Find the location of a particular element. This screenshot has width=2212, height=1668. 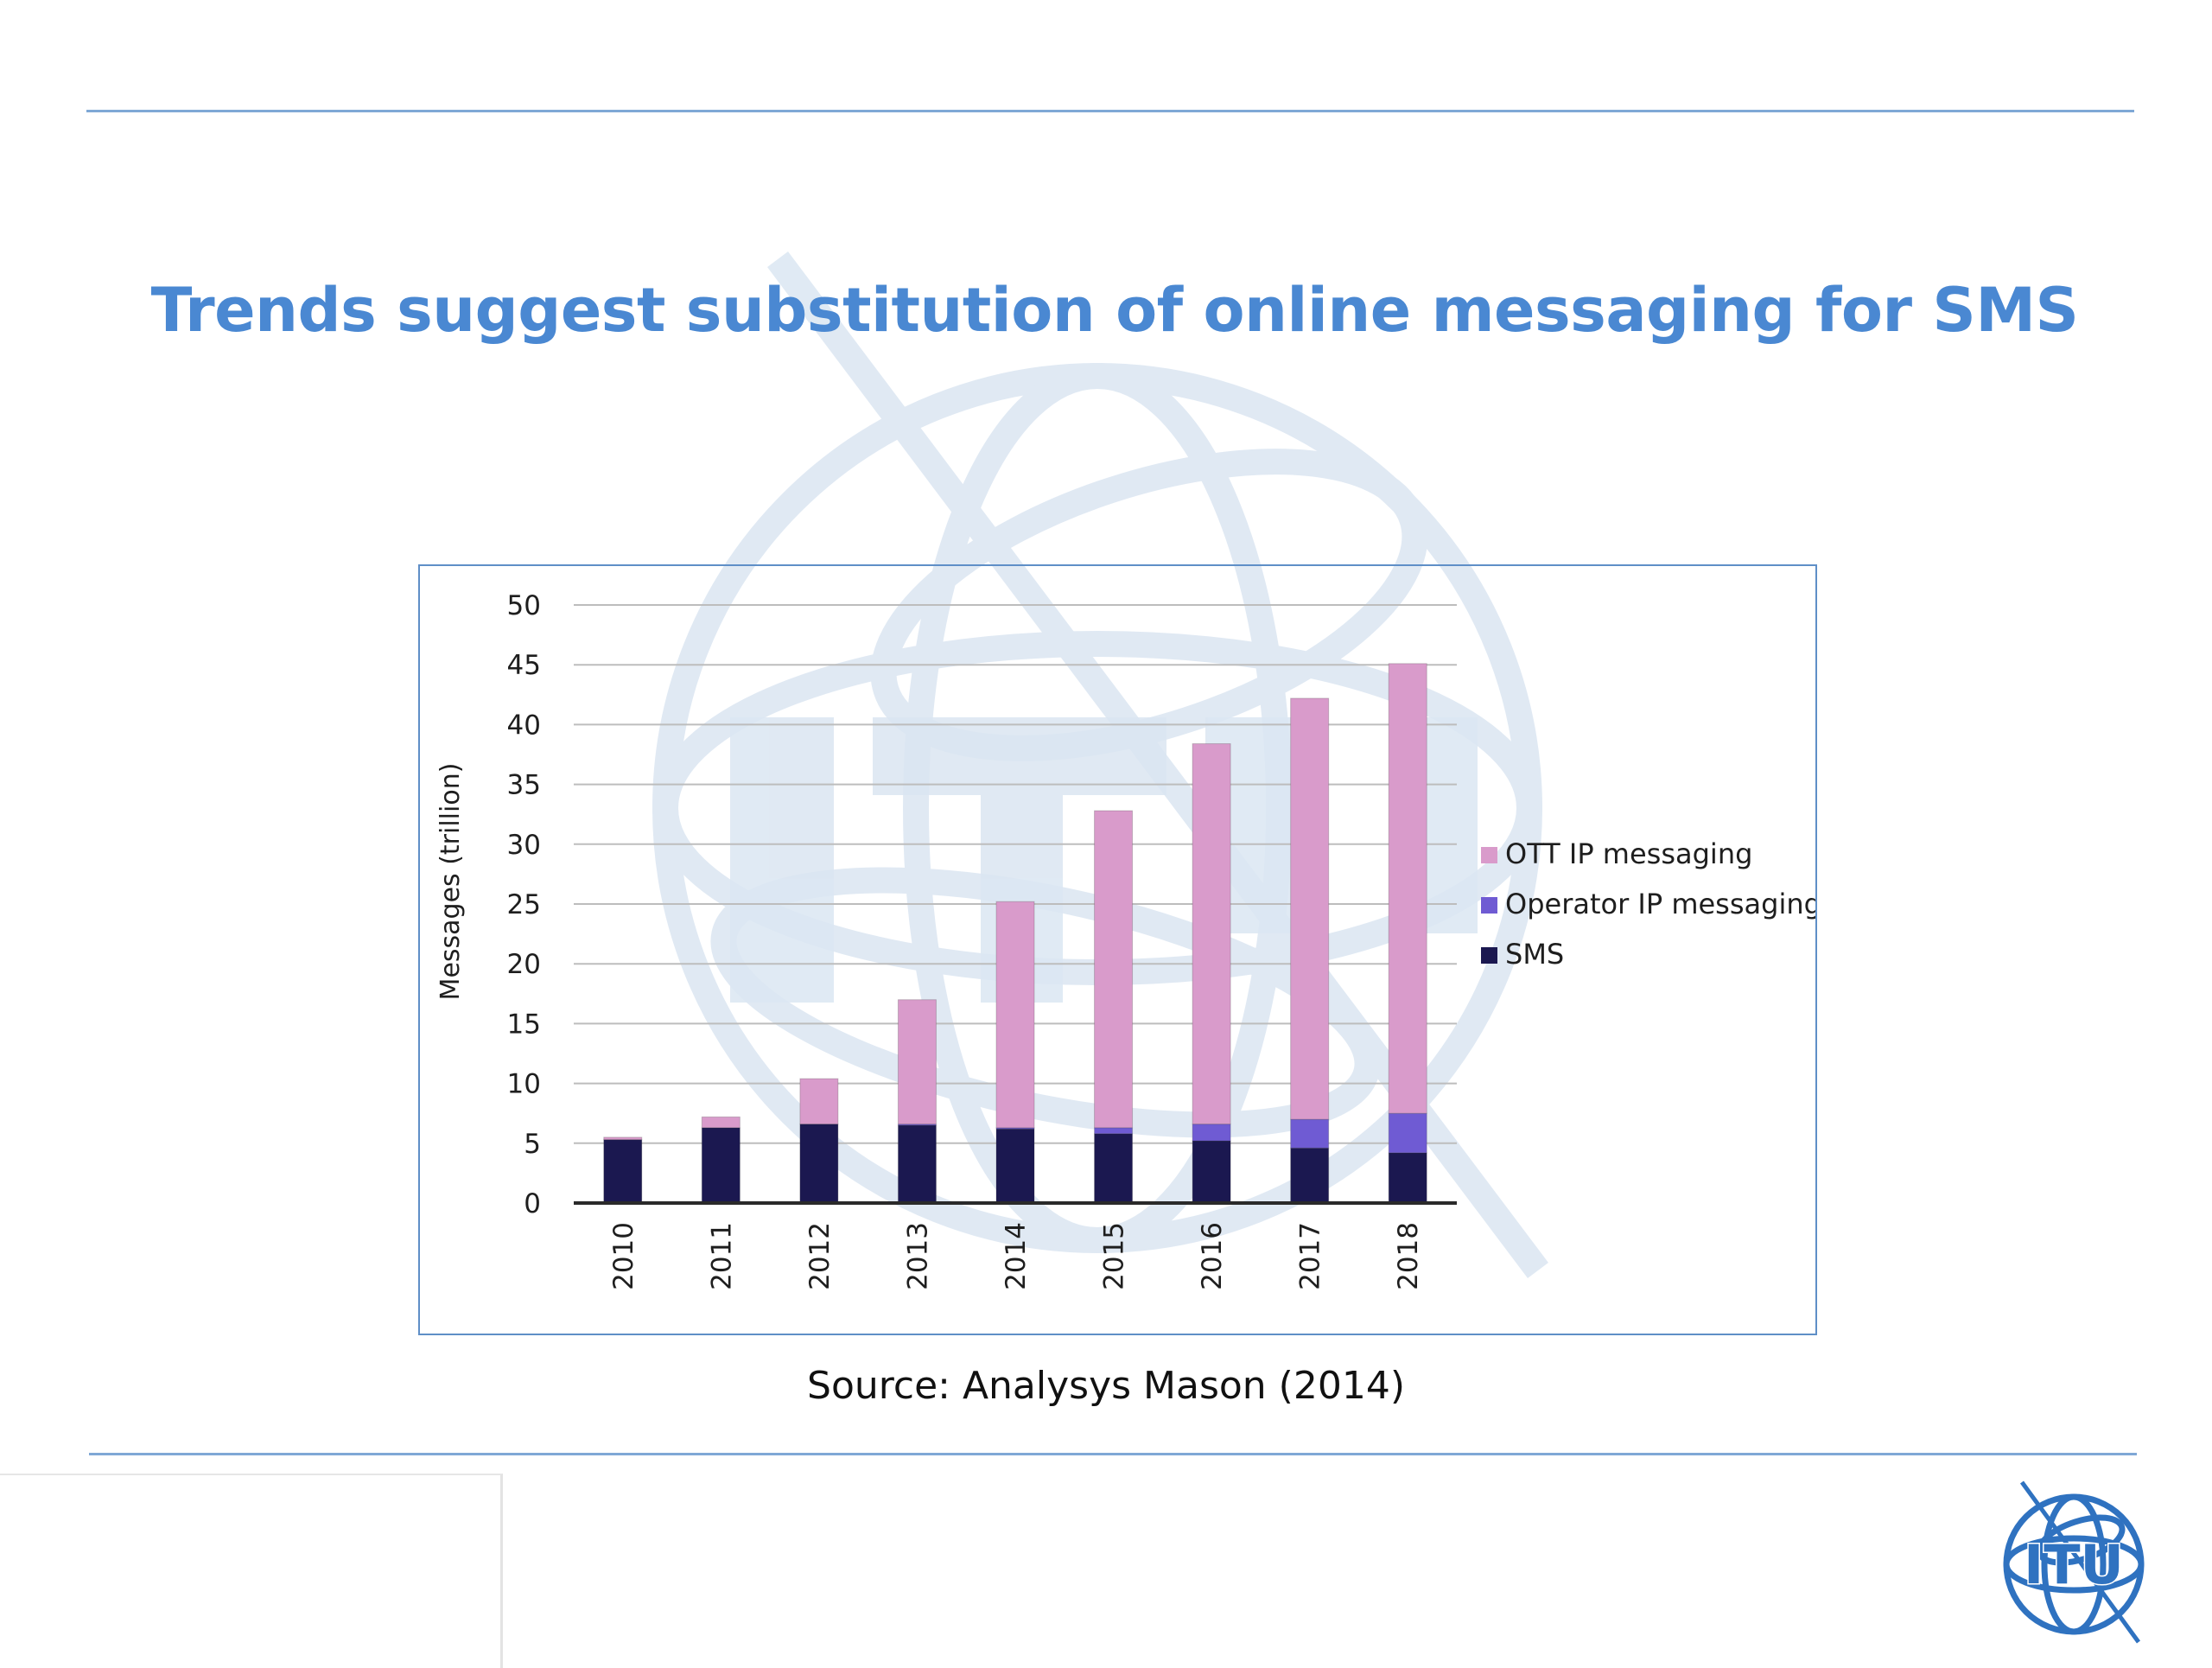

y-tick-label: 50 is located at coordinates (524, 605).